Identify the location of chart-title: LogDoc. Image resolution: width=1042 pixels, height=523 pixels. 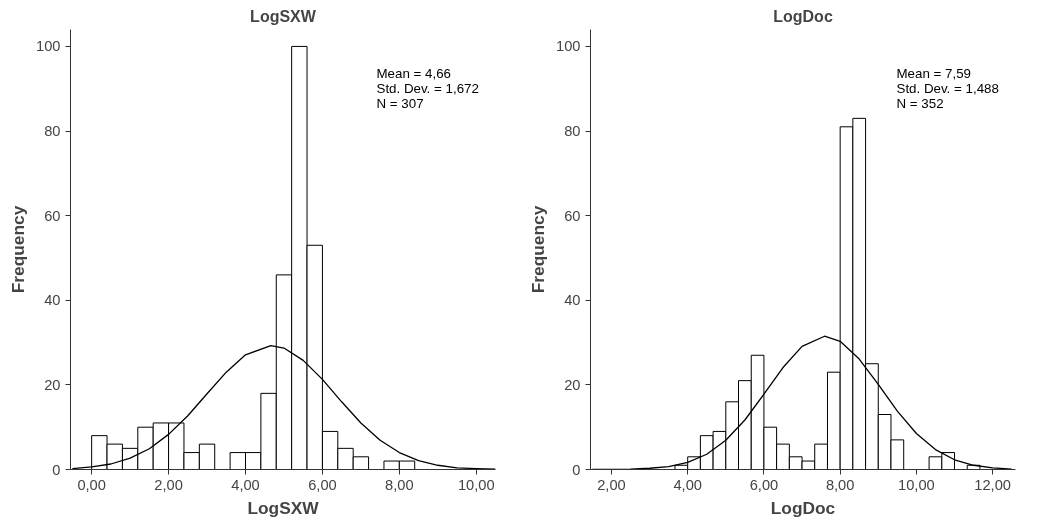
(803, 16).